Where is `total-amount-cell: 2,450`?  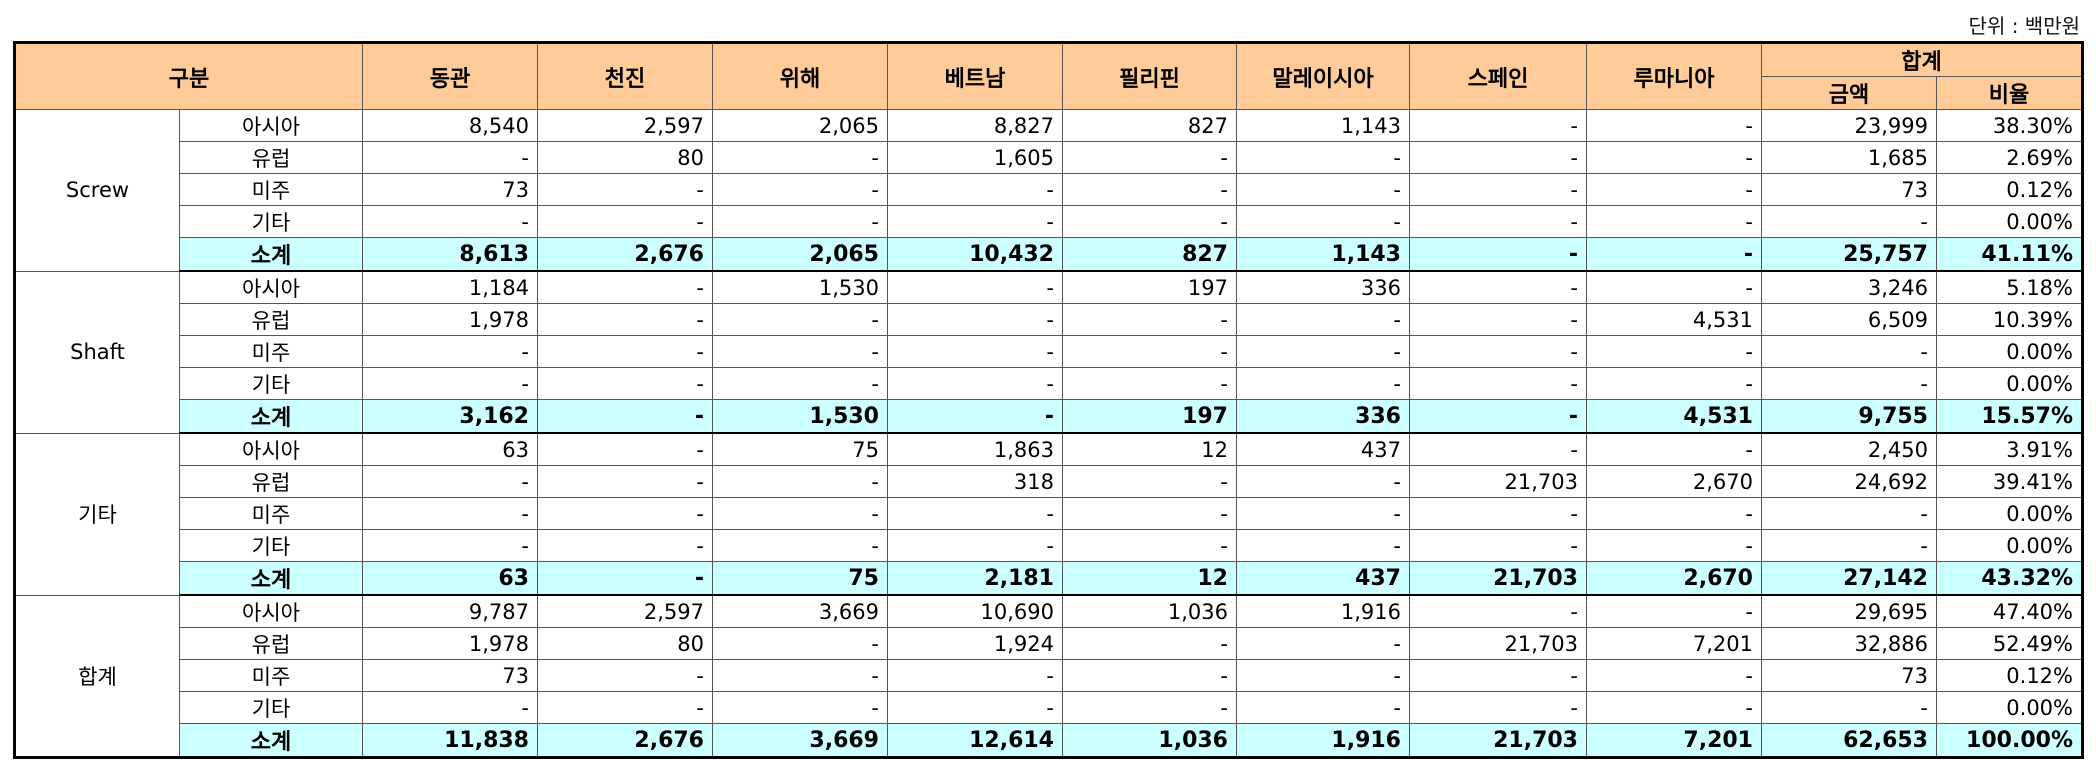 total-amount-cell: 2,450 is located at coordinates (1849, 449).